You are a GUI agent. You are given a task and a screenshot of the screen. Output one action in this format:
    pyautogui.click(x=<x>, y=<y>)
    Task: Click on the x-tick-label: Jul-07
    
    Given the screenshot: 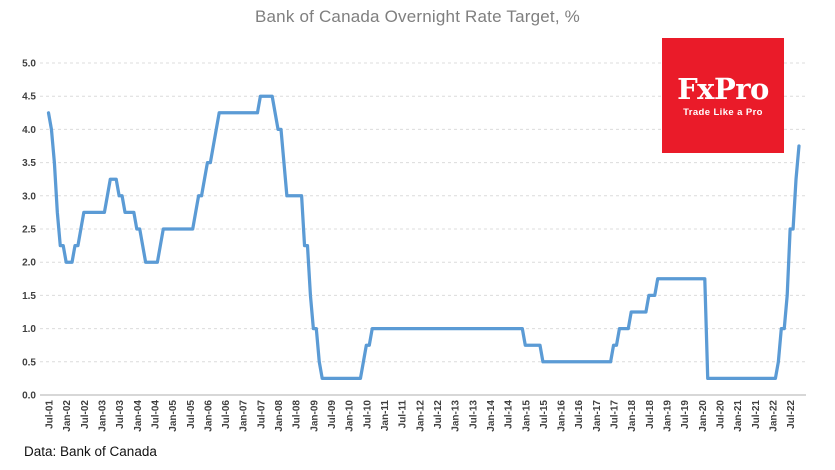 What is the action you would take?
    pyautogui.click(x=261, y=414)
    